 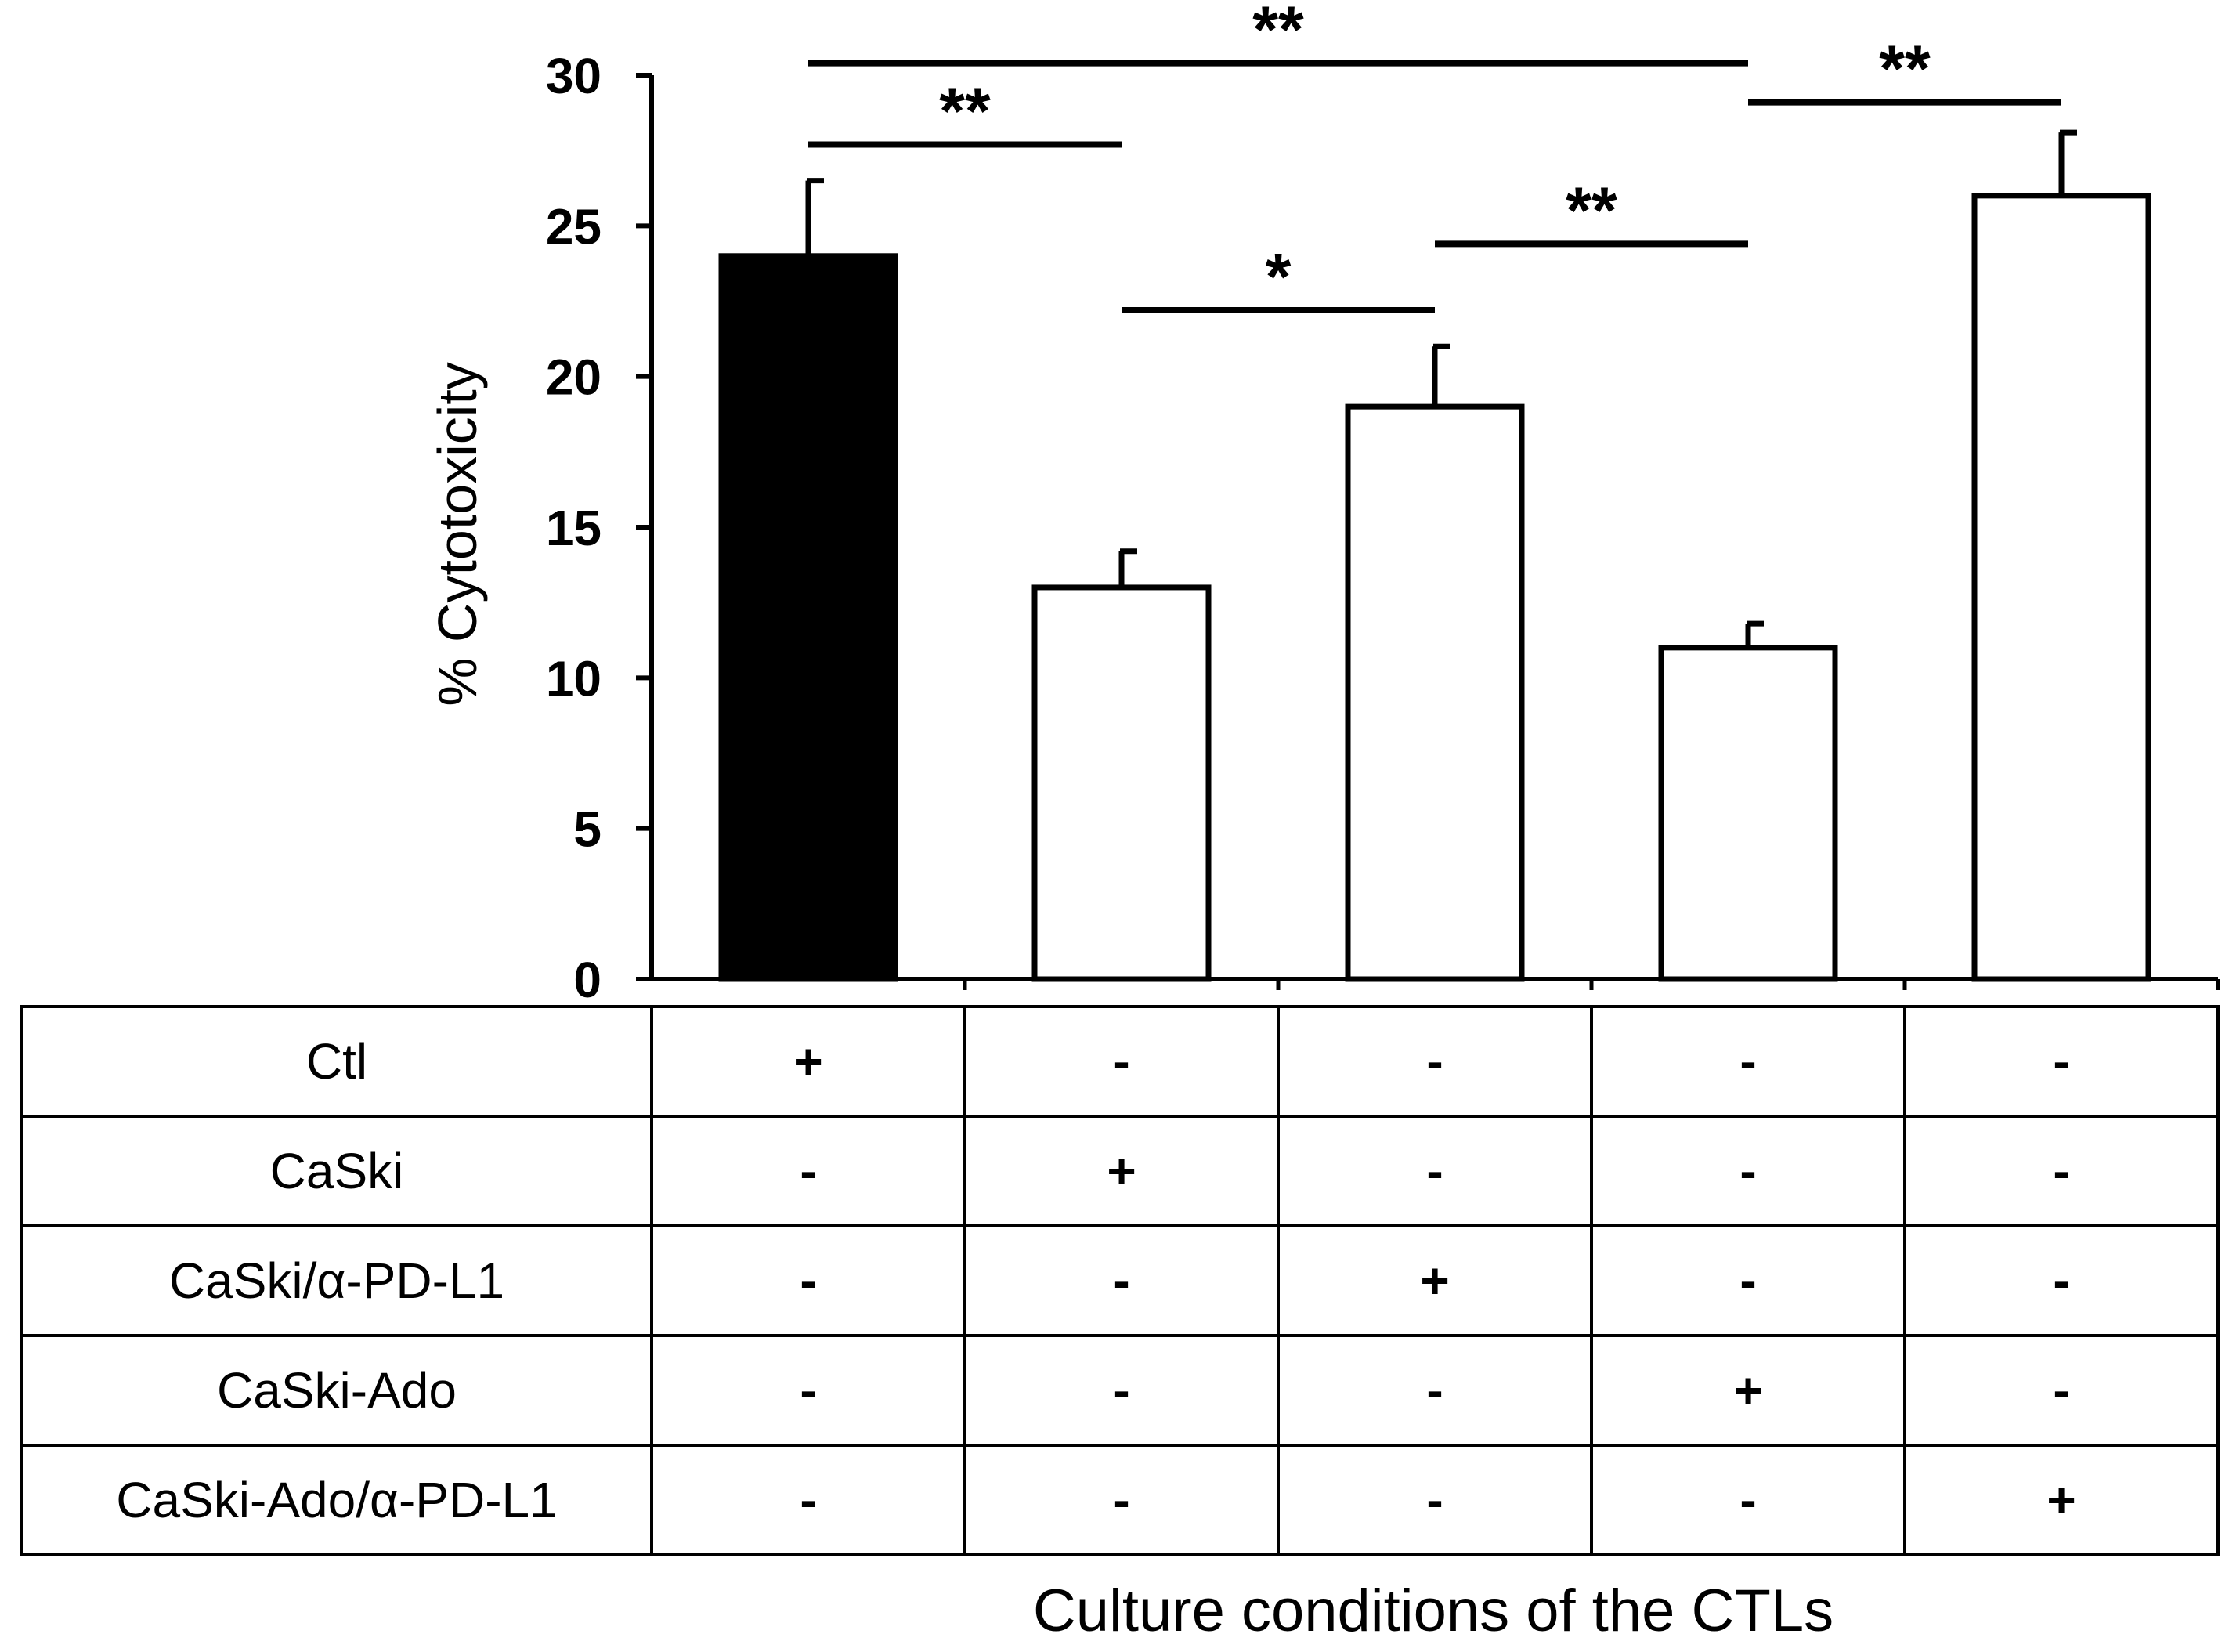 What do you see at coordinates (587, 830) in the screenshot?
I see `y-tick-label: 5` at bounding box center [587, 830].